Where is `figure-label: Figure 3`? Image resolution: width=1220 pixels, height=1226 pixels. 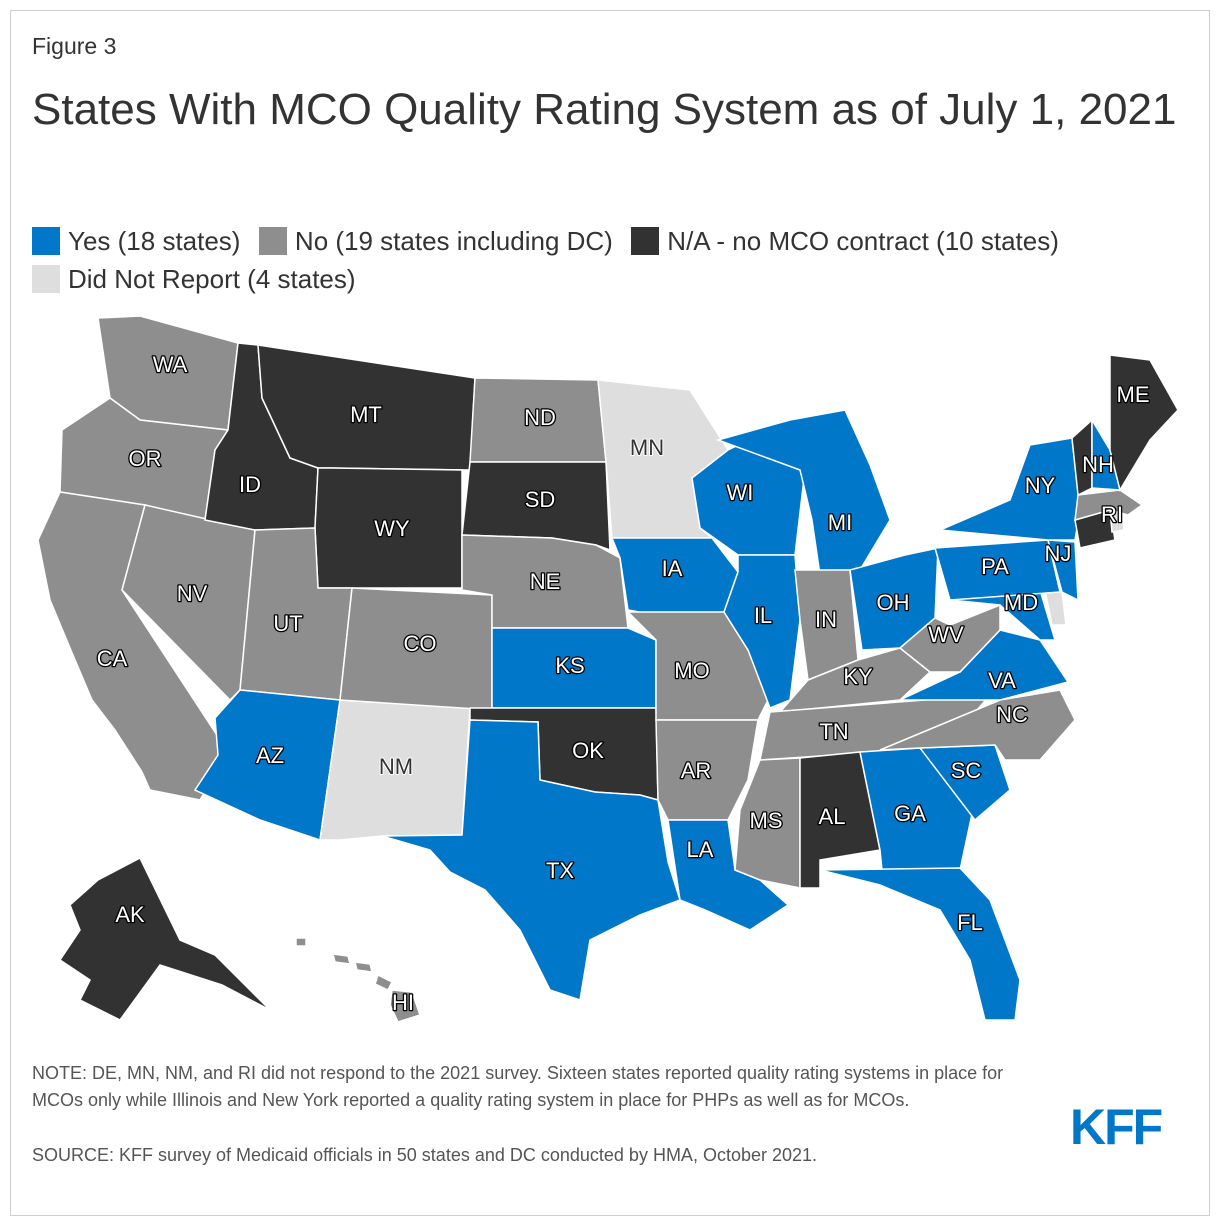 figure-label: Figure 3 is located at coordinates (74, 46).